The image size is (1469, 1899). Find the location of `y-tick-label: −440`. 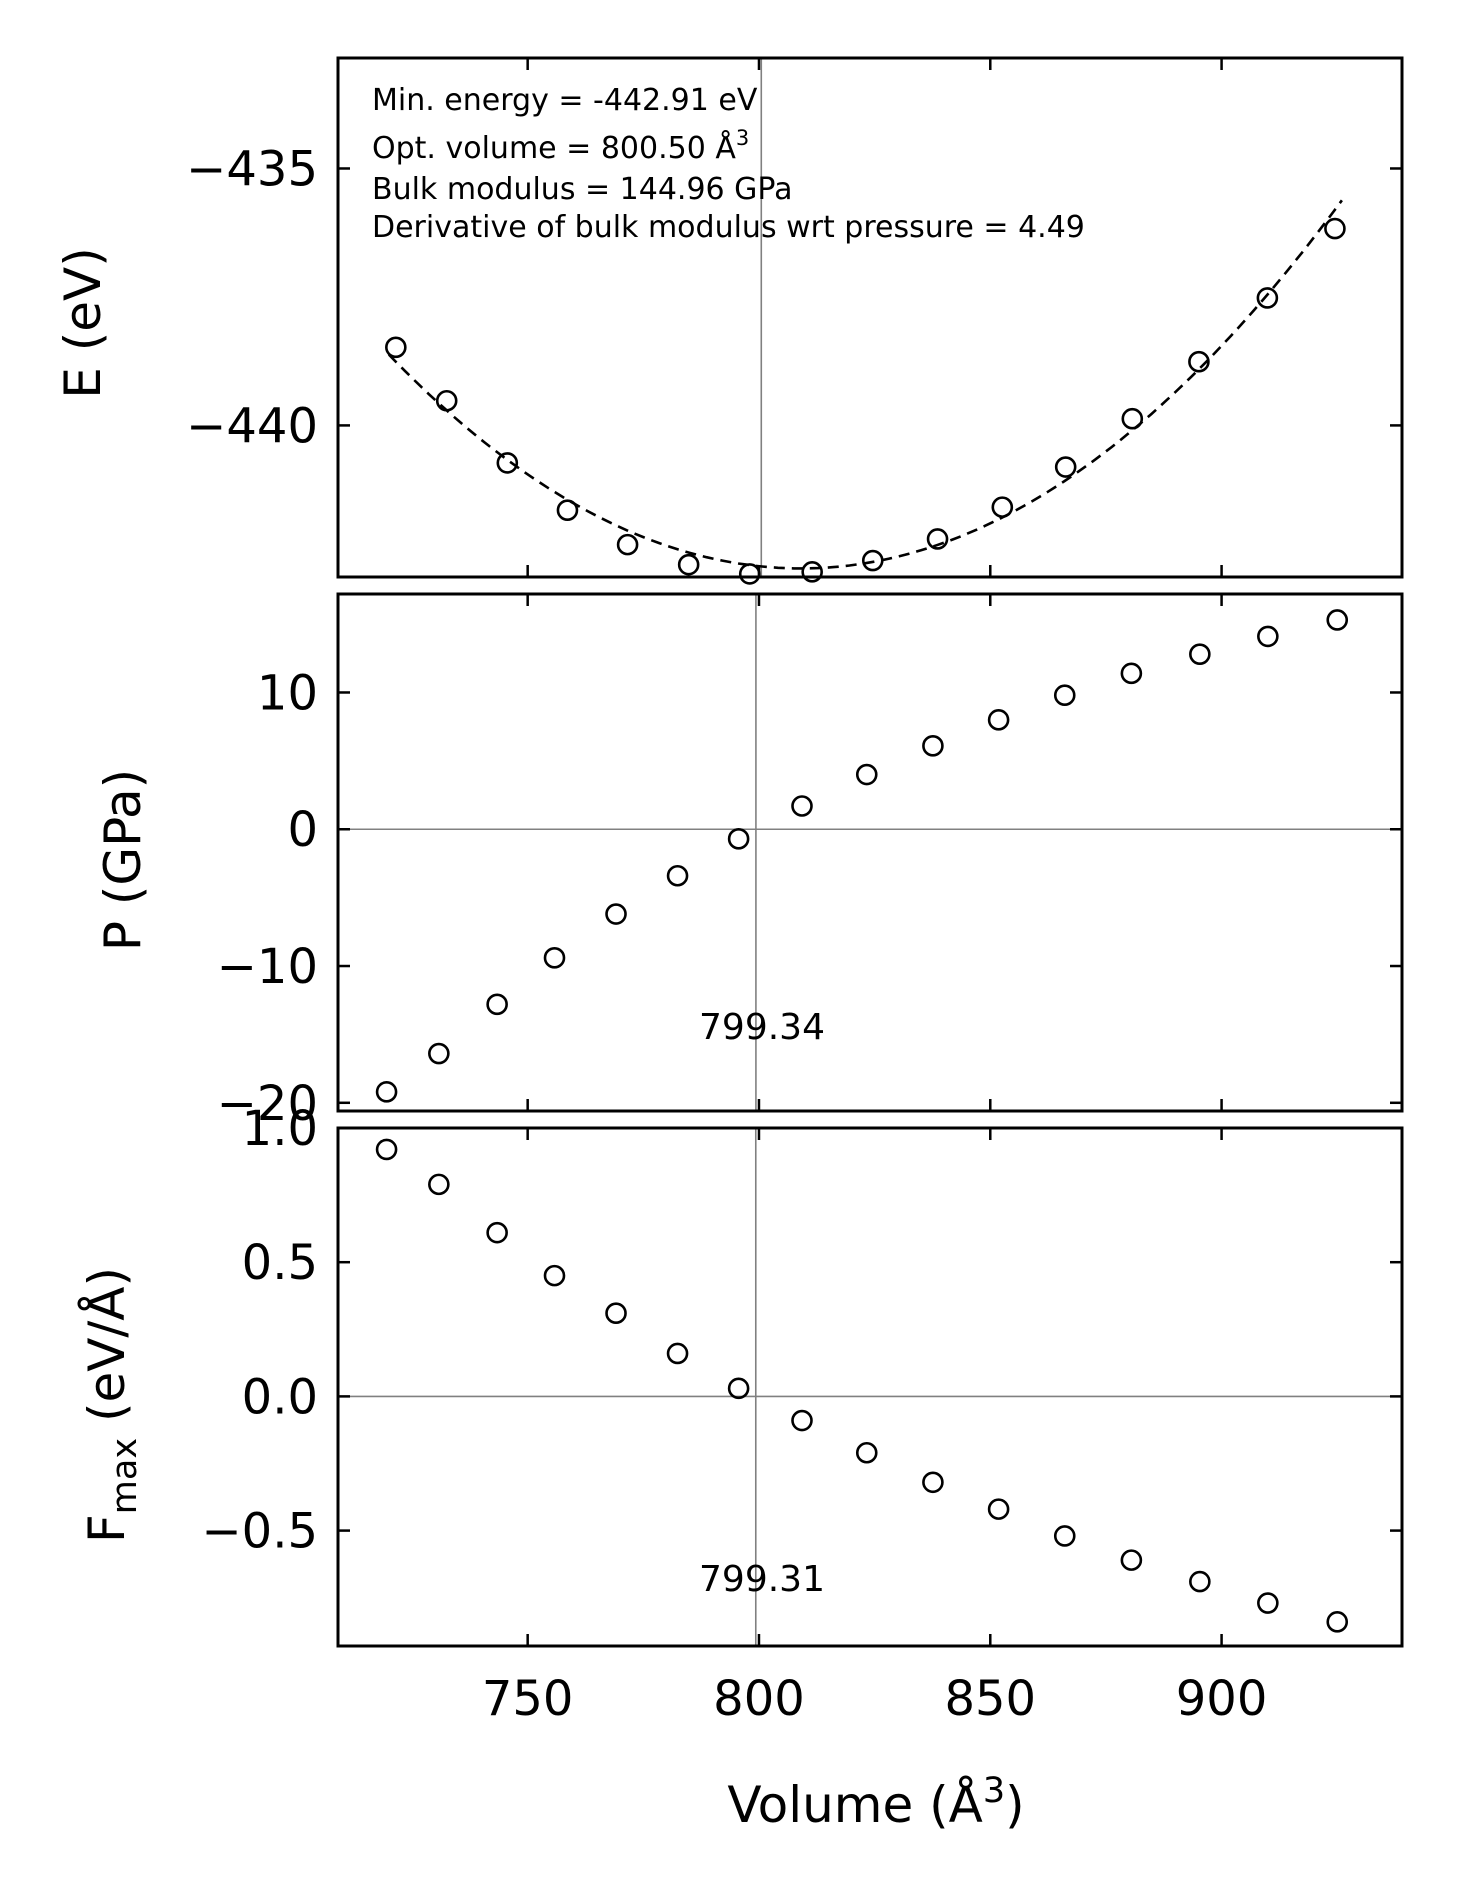

y-tick-label: −440 is located at coordinates (252, 426).